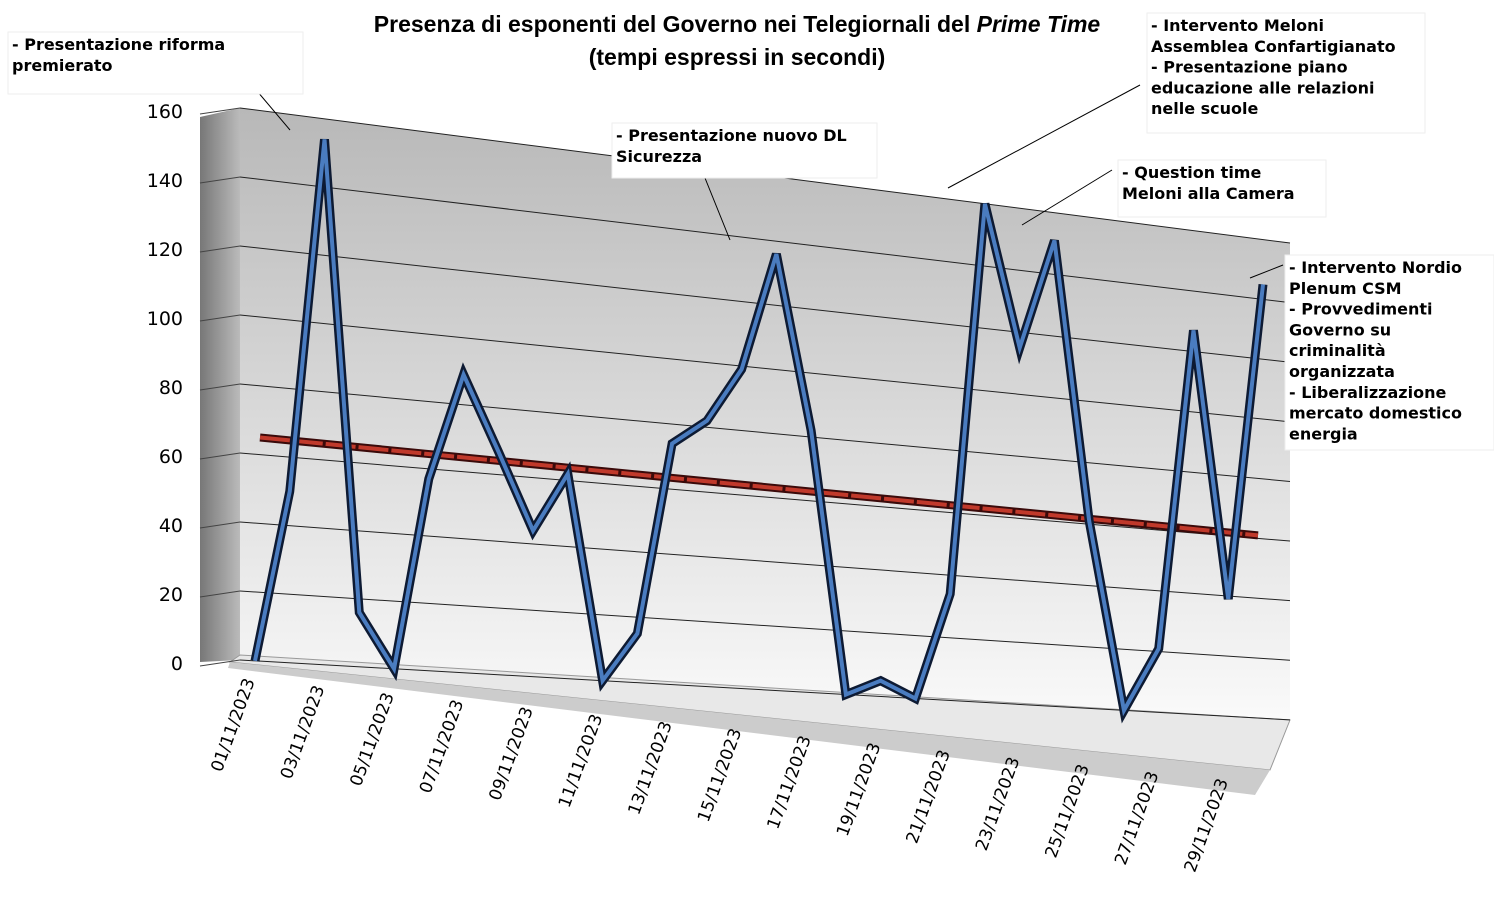 Image resolution: width=1494 pixels, height=922 pixels. What do you see at coordinates (1361, 309) in the screenshot?
I see `annotation-text: - Provvedimenti` at bounding box center [1361, 309].